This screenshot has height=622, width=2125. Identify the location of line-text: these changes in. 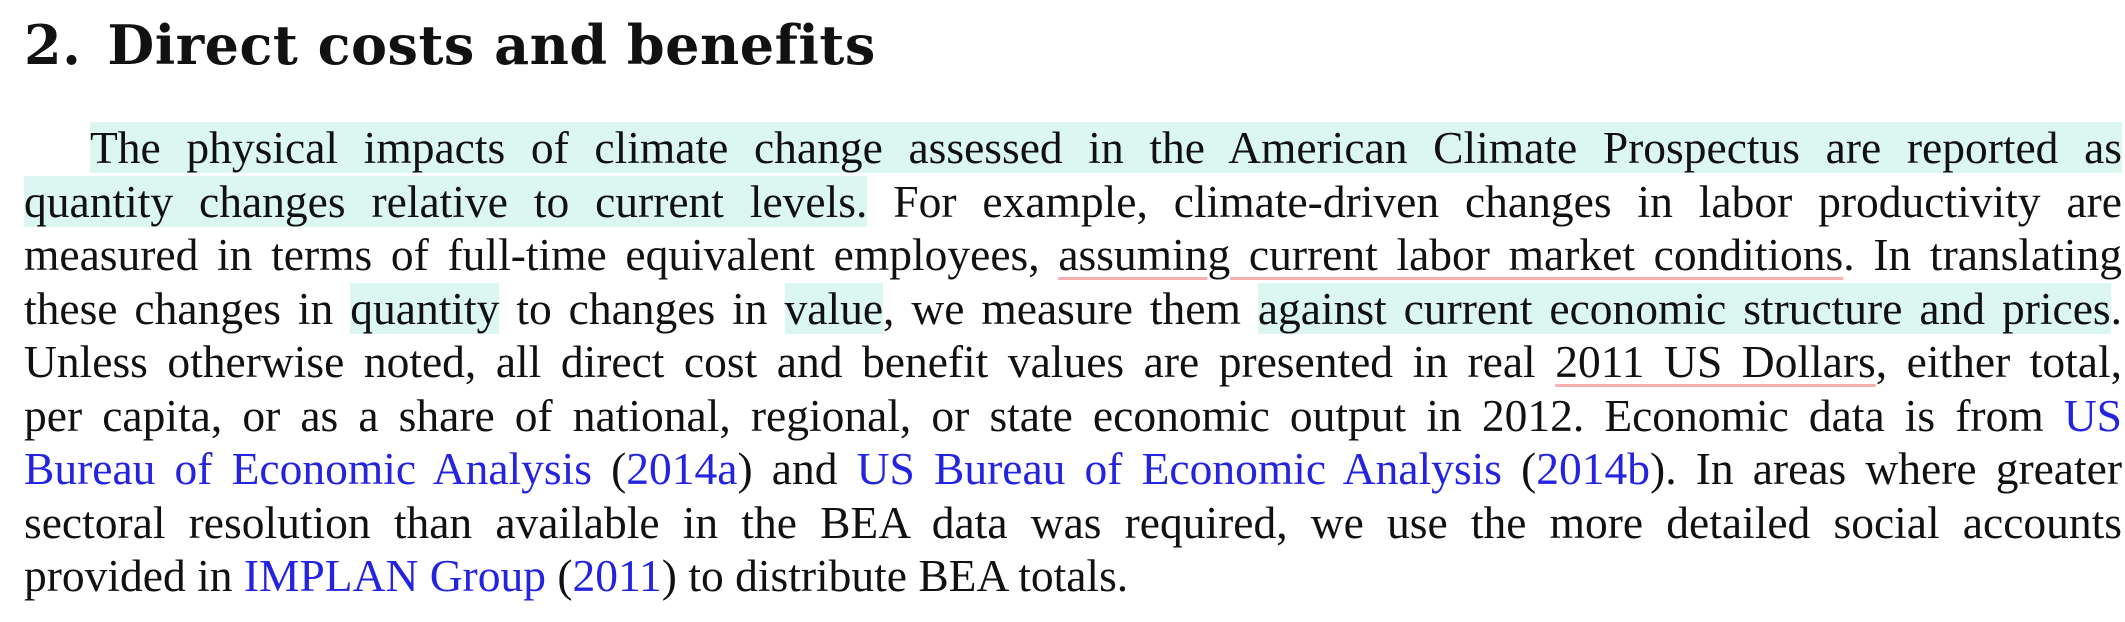
(187, 308).